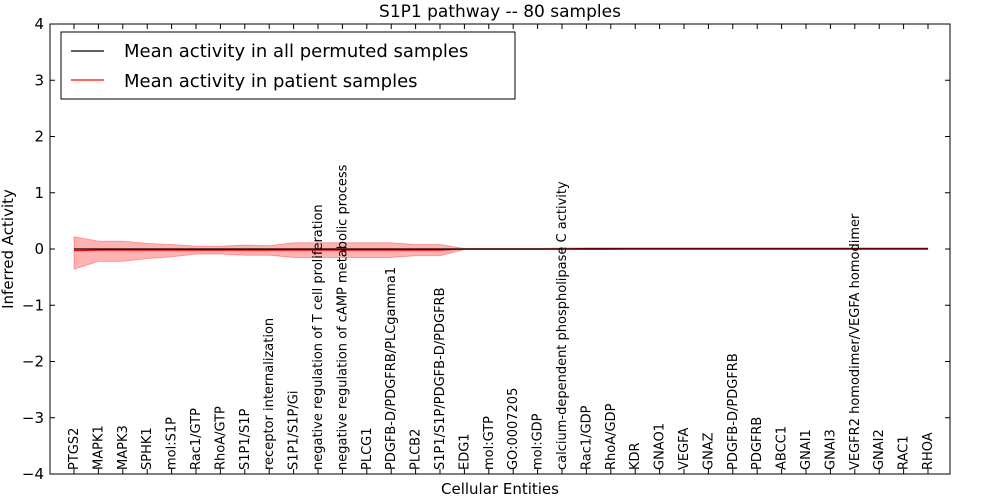 The height and width of the screenshot is (500, 1000). What do you see at coordinates (8, 249) in the screenshot?
I see `y-axis-label: Inferred Activity` at bounding box center [8, 249].